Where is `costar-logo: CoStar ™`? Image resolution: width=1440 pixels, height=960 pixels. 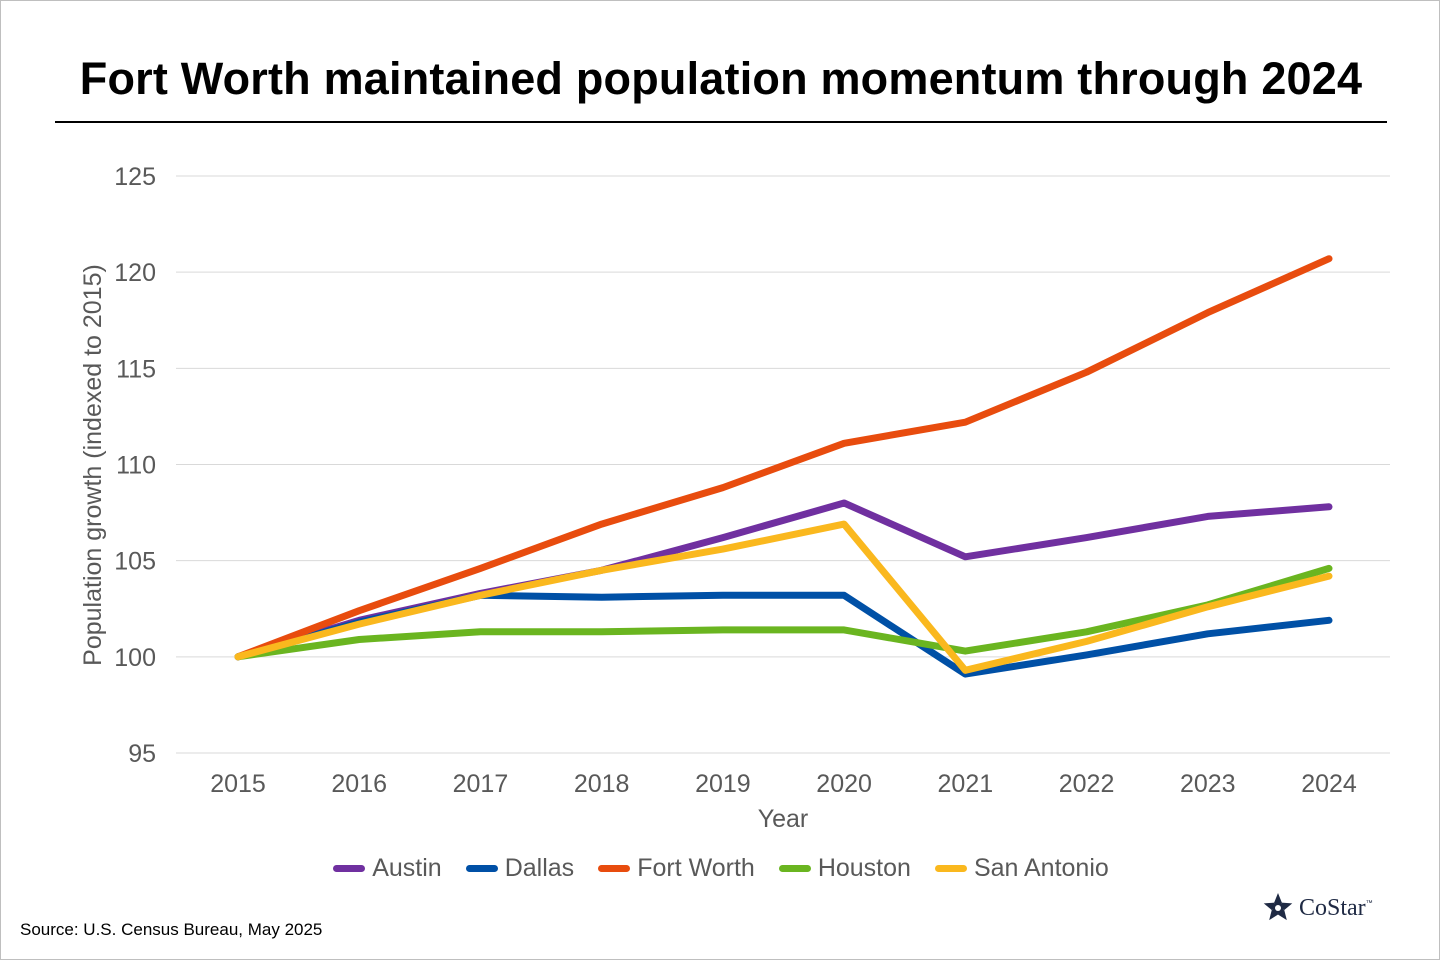
costar-logo: CoStar ™ is located at coordinates (1317, 908).